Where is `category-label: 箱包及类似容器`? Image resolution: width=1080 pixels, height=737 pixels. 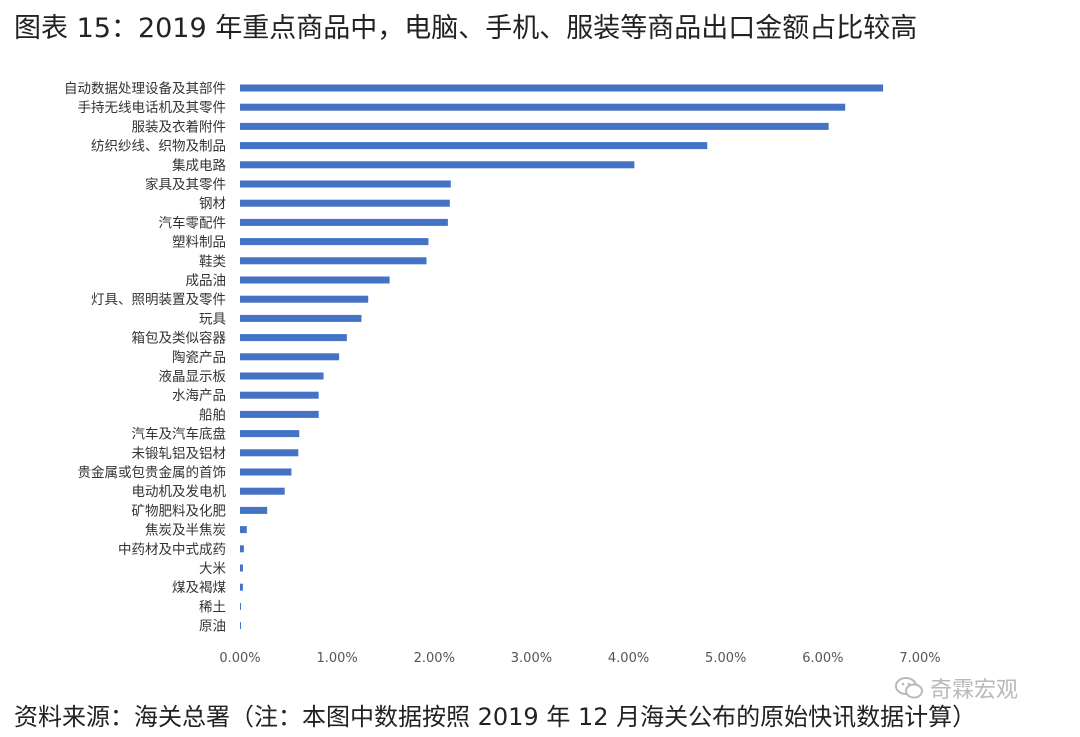
category-label: 箱包及类似容器 is located at coordinates (179, 338).